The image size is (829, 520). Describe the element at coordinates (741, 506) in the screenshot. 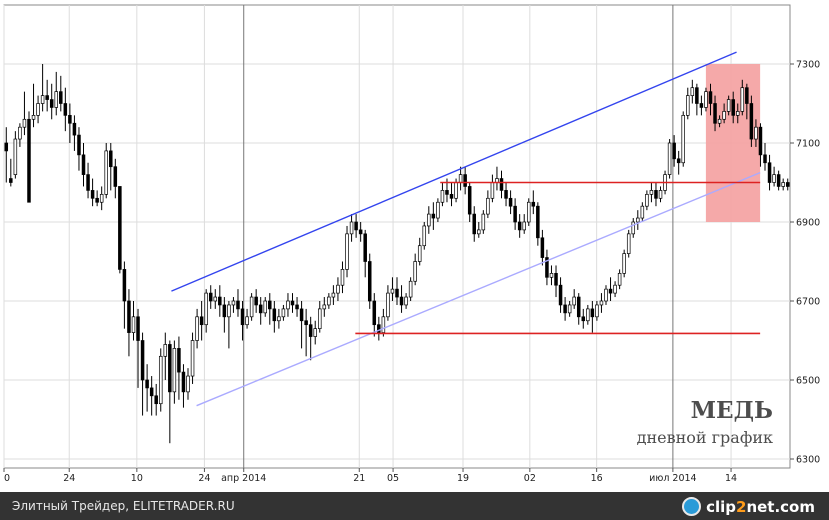

I see `logo-text-mid: 2` at that location.